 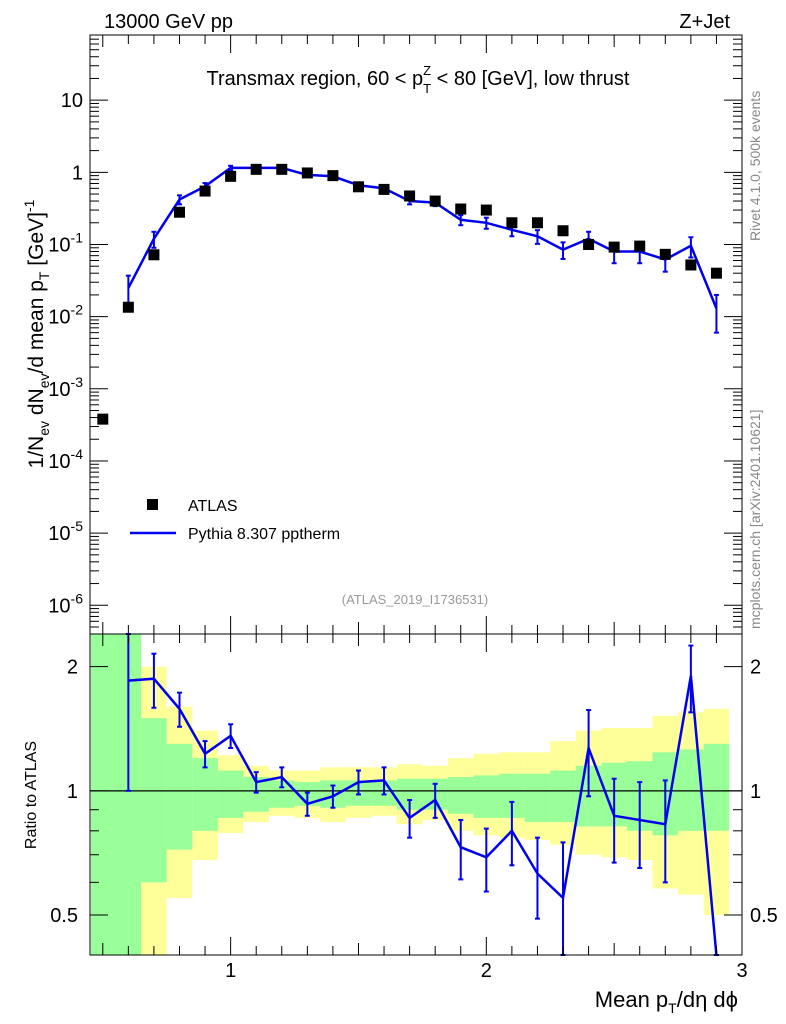 What do you see at coordinates (755, 668) in the screenshot?
I see `ratio-y-tick-label-right: 2` at bounding box center [755, 668].